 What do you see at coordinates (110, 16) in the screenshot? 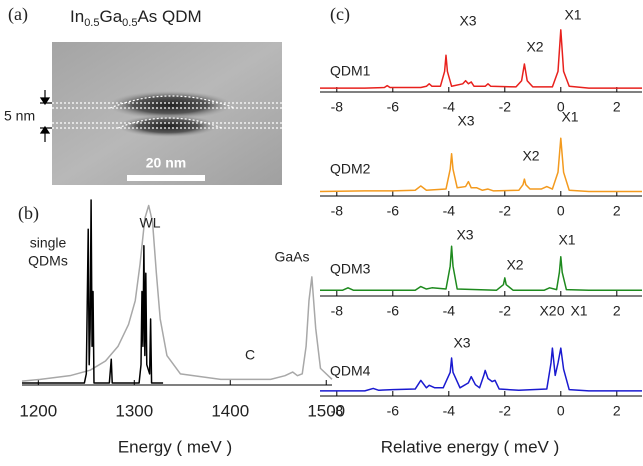
I see `title-part: Ga` at bounding box center [110, 16].